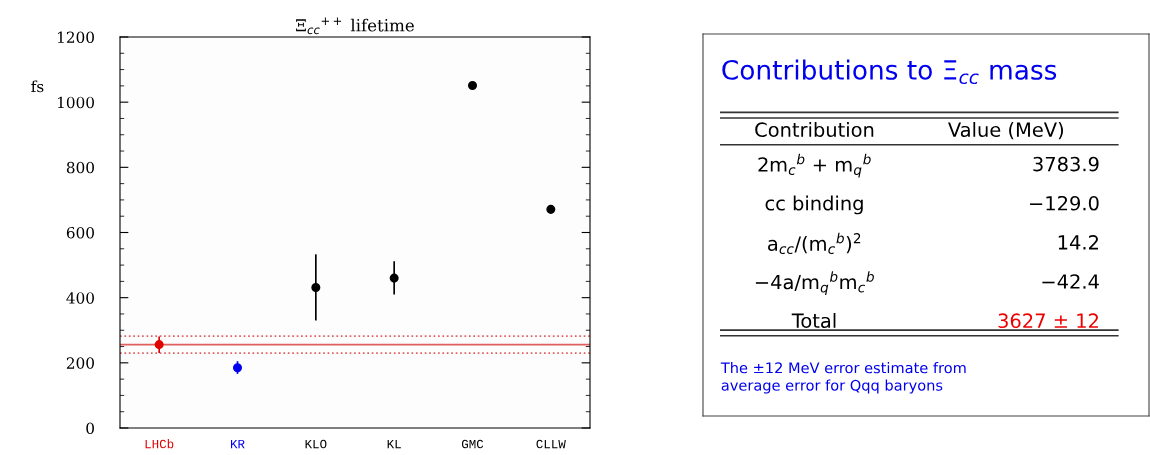 Image resolution: width=1150 pixels, height=455 pixels. Describe the element at coordinates (75, 102) in the screenshot. I see `y-tick-label: 1000` at that location.